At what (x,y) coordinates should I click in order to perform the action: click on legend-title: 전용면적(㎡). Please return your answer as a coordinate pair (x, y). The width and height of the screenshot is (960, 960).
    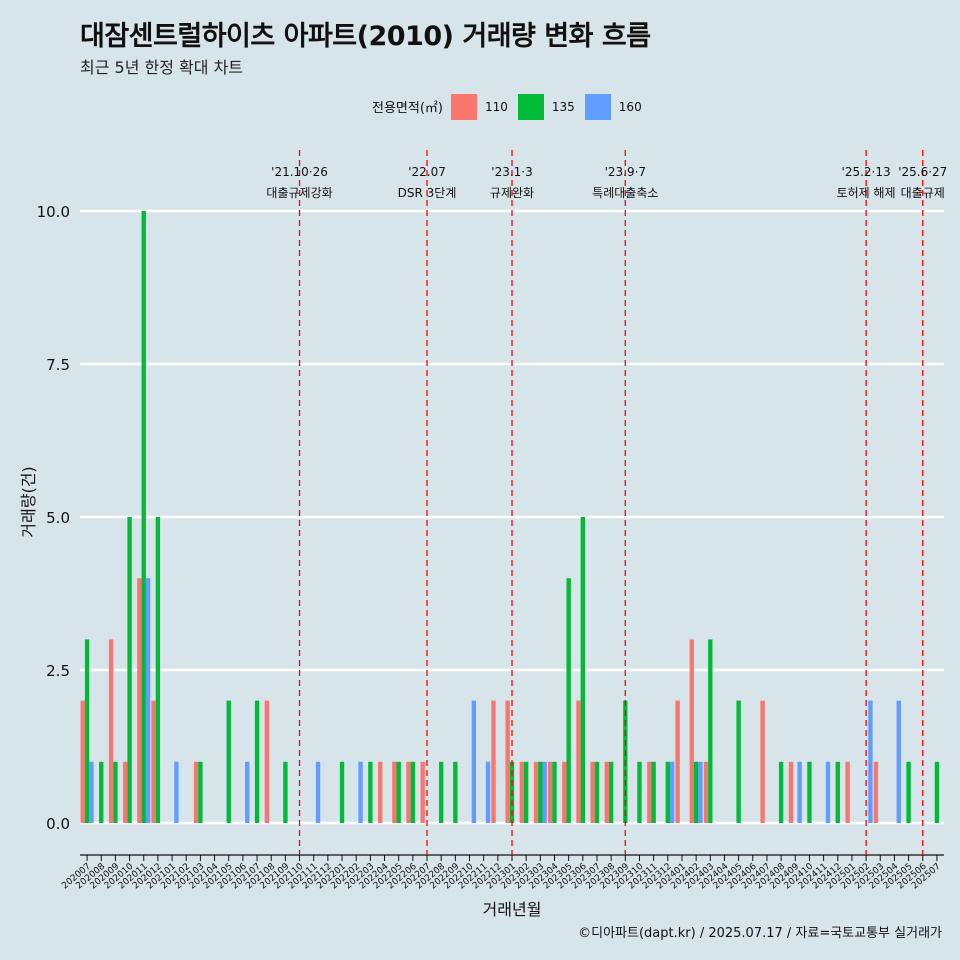
    Looking at the image, I should click on (407, 108).